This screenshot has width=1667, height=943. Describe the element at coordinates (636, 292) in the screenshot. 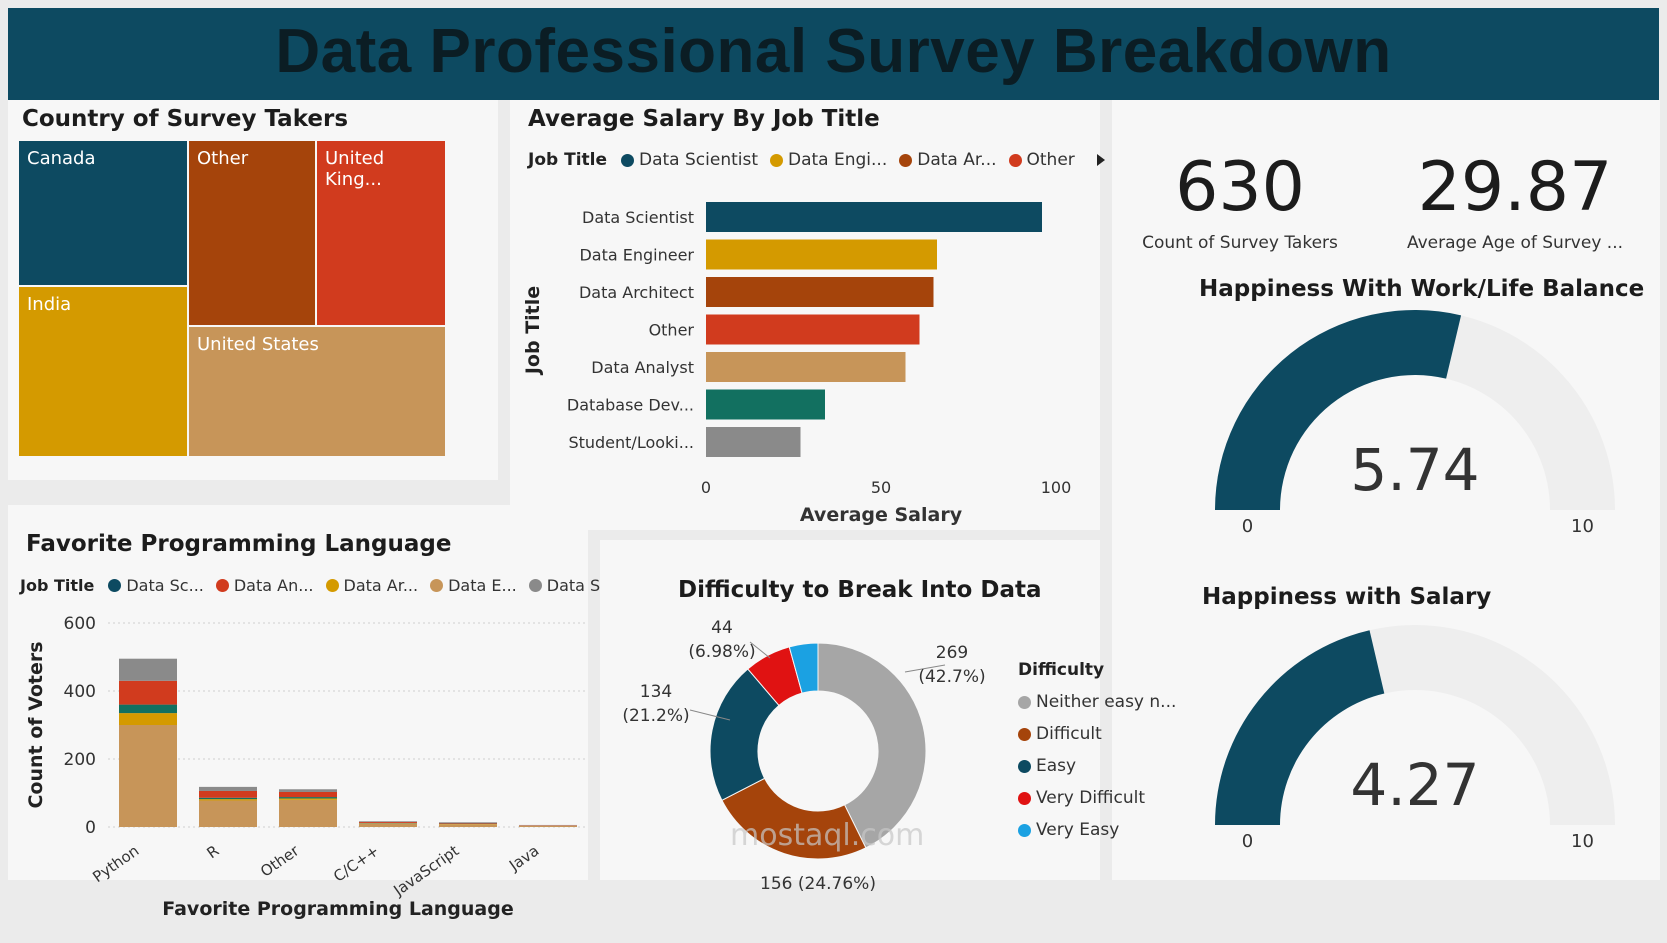

I see `salary-category-label: Data Architect` at that location.